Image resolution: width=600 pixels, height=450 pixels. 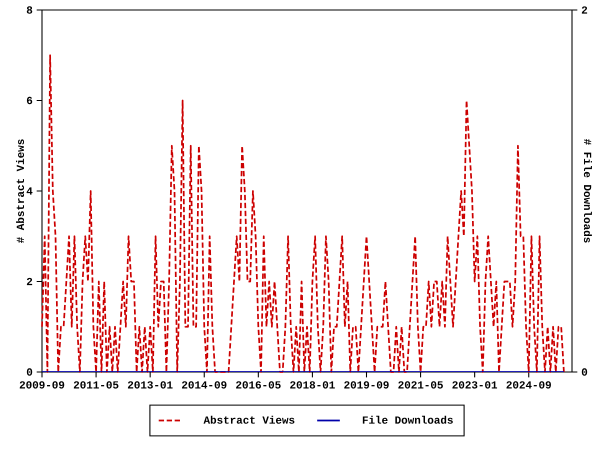 I want to click on legend-label: File Downloads, so click(x=407, y=420).